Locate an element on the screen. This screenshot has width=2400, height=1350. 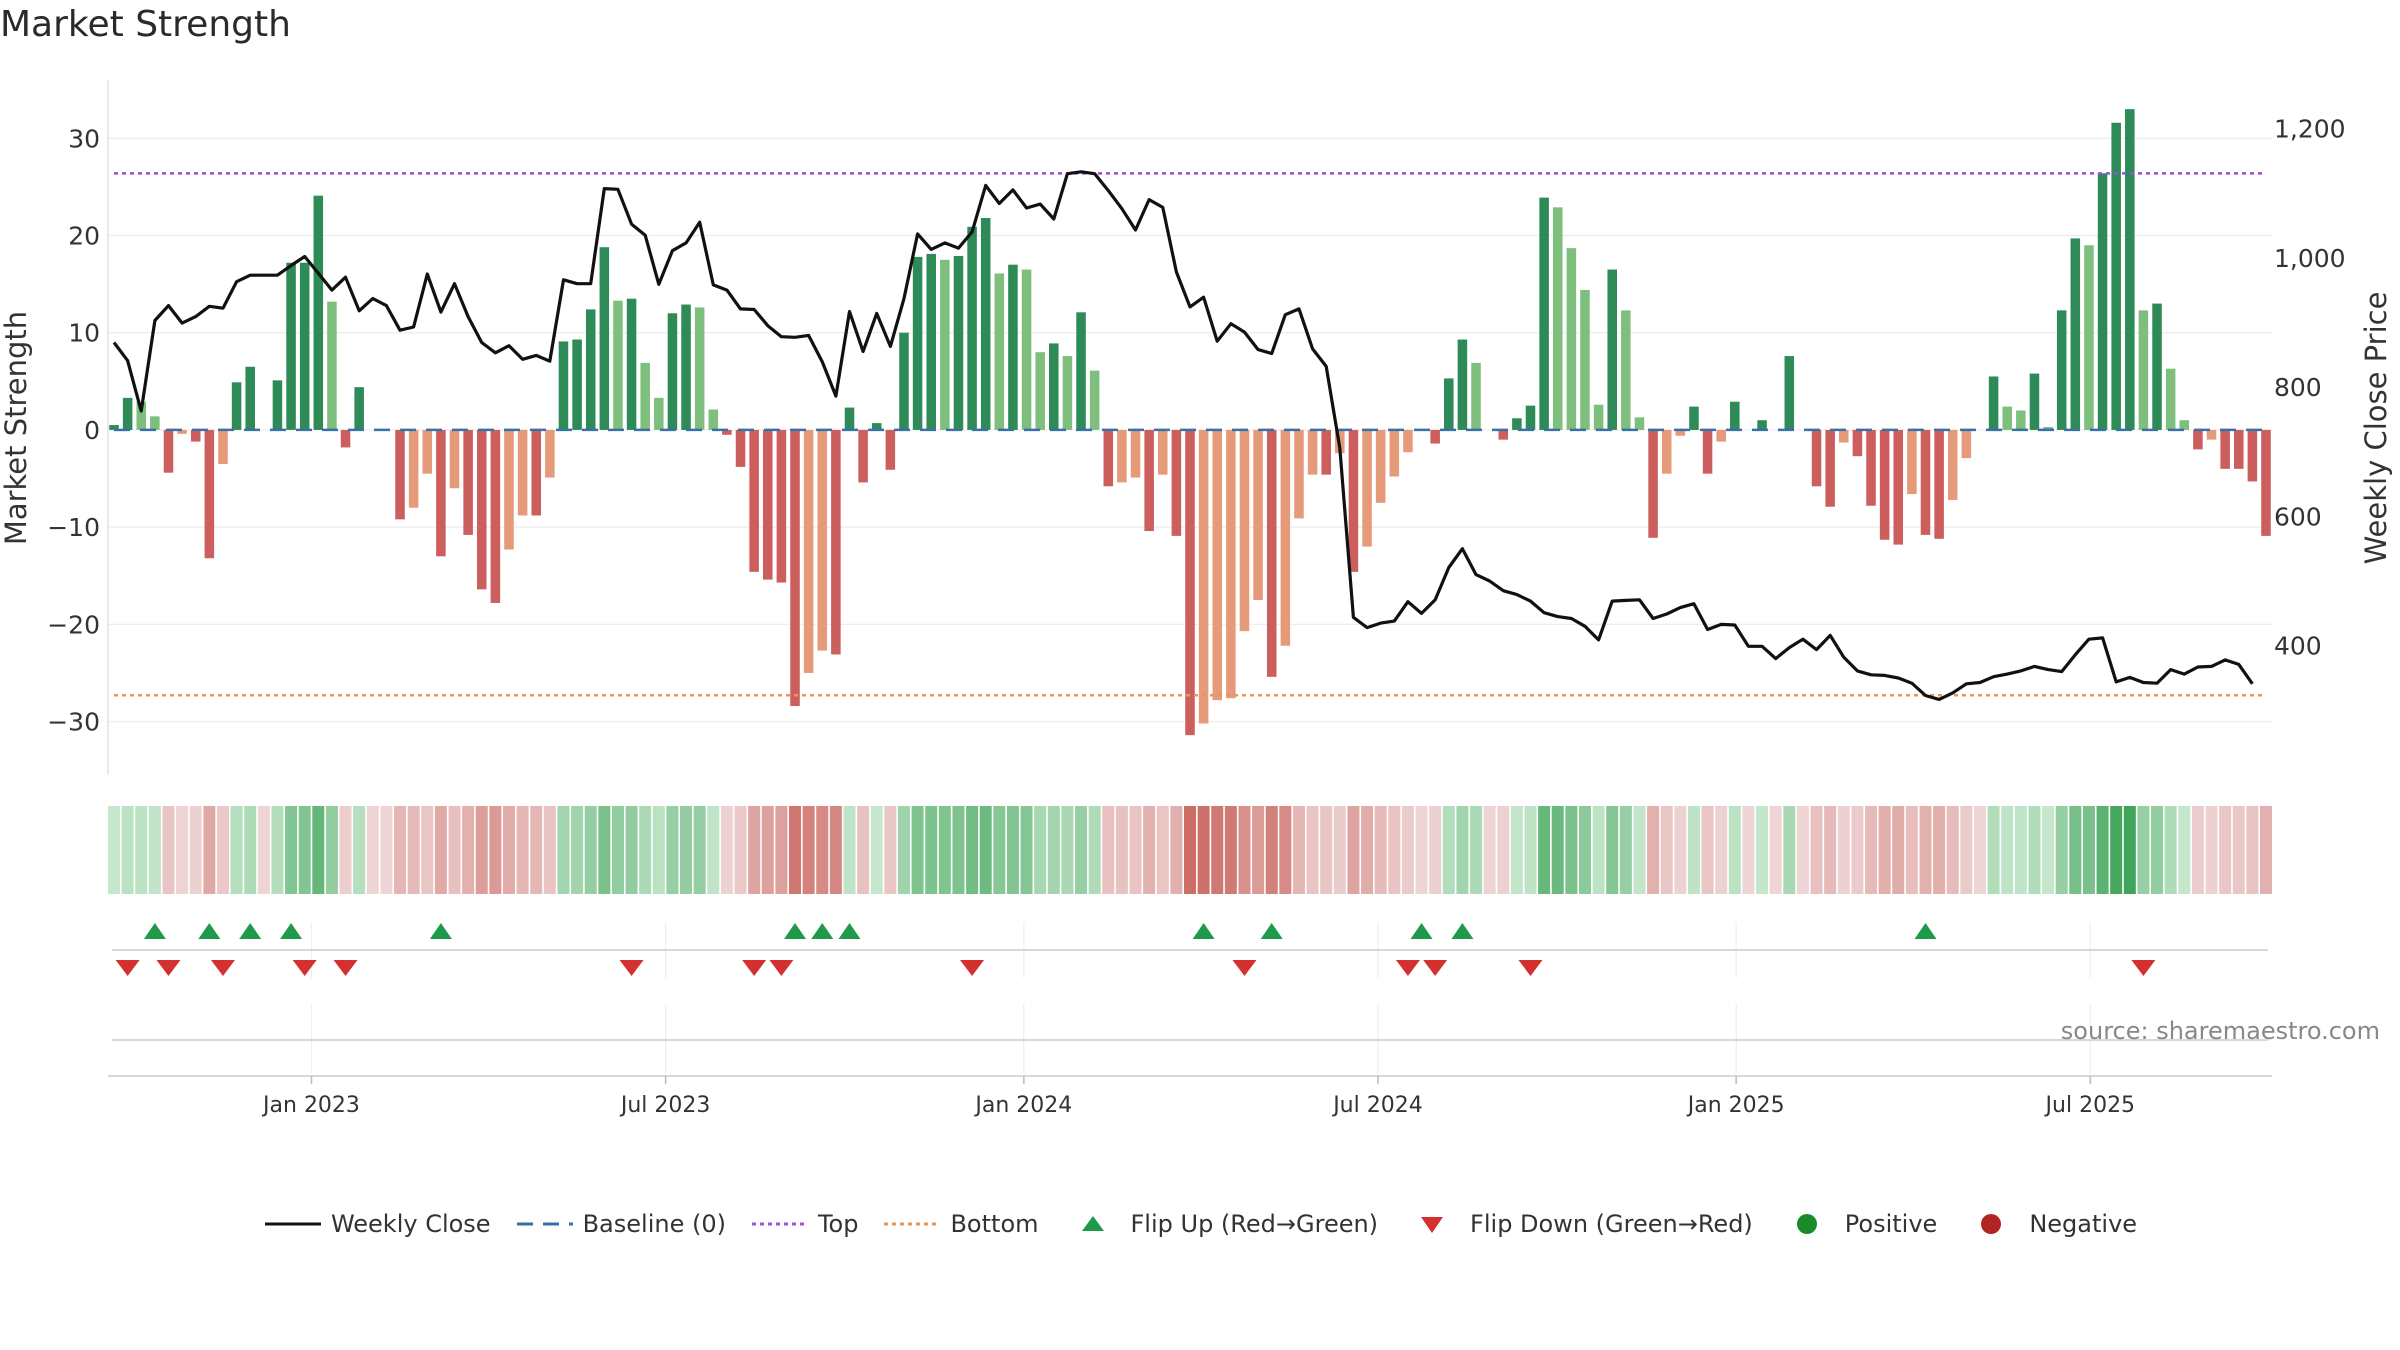
left-tick-label: 20 is located at coordinates (84, 236).